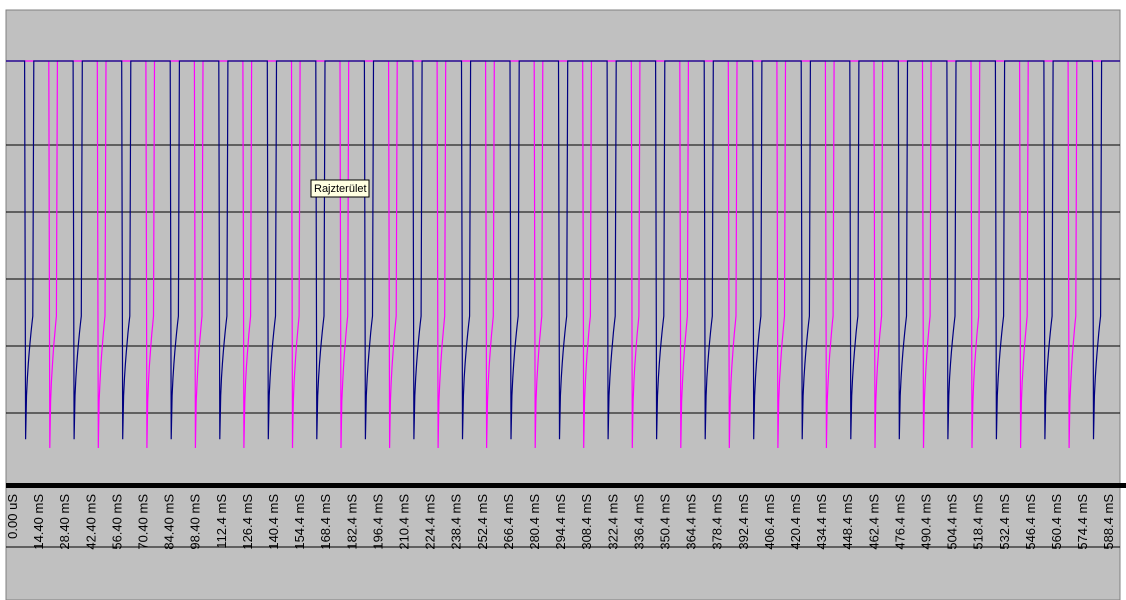 This screenshot has height=600, width=1126. What do you see at coordinates (1030, 522) in the screenshot?
I see `x-tick-label: 546.4 mS` at bounding box center [1030, 522].